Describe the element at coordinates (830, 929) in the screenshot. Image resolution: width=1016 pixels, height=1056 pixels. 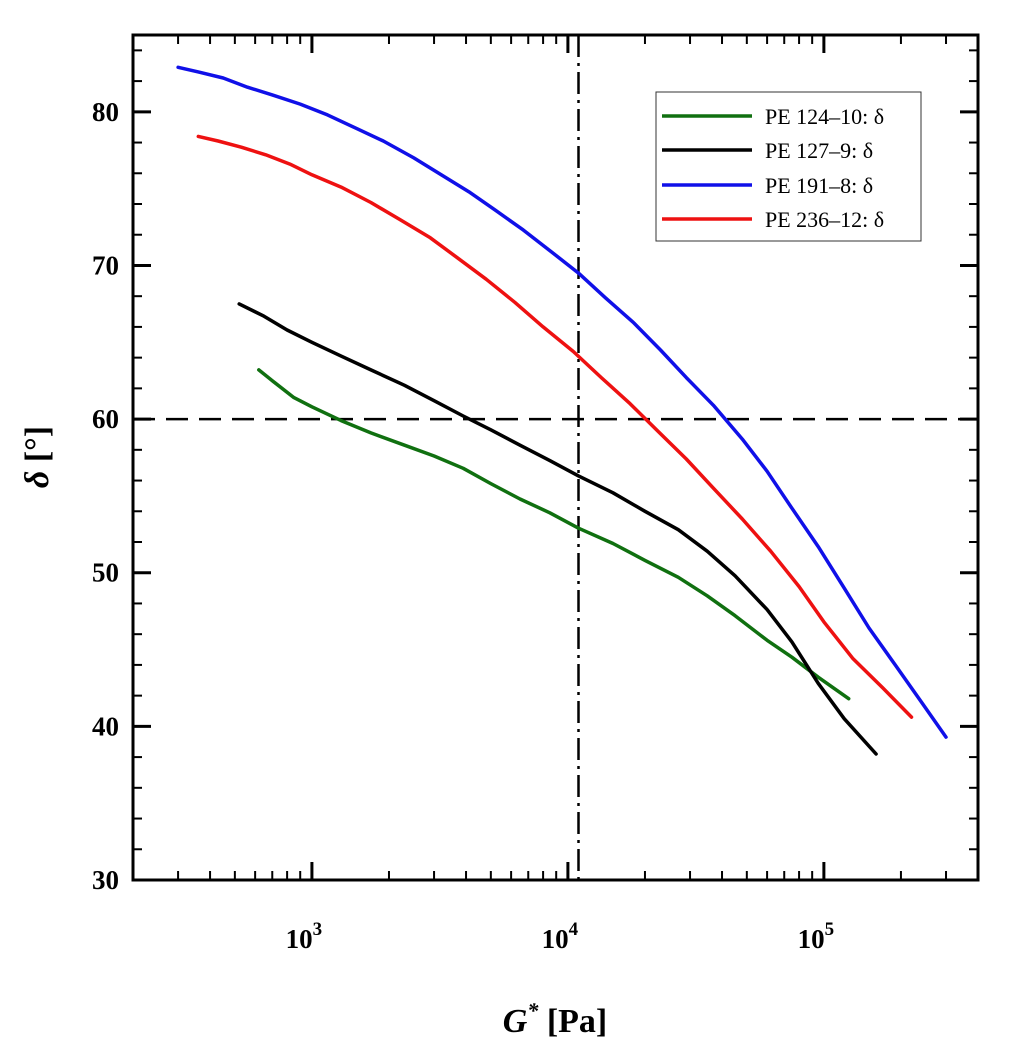
I see `x-tick-label-exp: 5` at that location.